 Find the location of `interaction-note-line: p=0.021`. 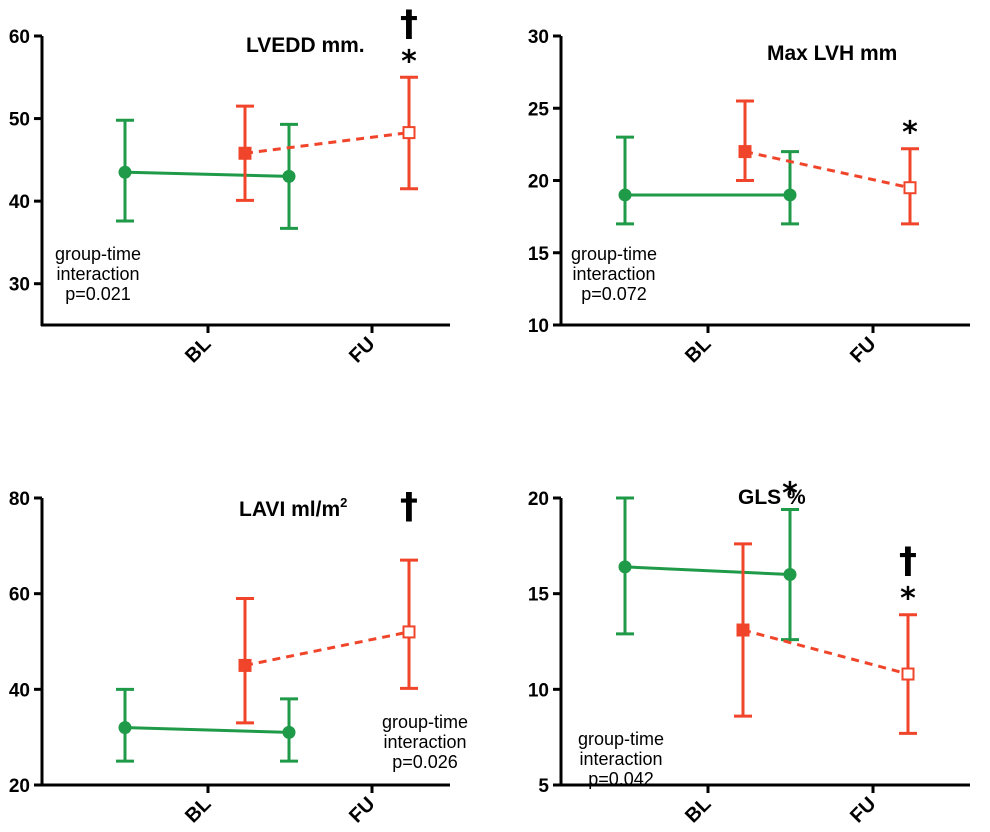

interaction-note-line: p=0.021 is located at coordinates (98, 294).